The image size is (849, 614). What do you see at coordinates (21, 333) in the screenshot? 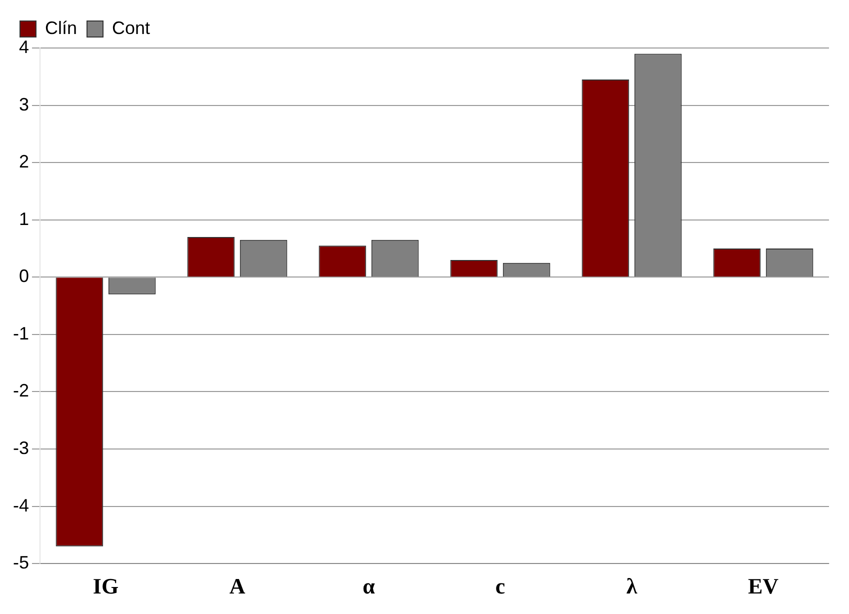
I see `y-tick-label: -1` at bounding box center [21, 333].